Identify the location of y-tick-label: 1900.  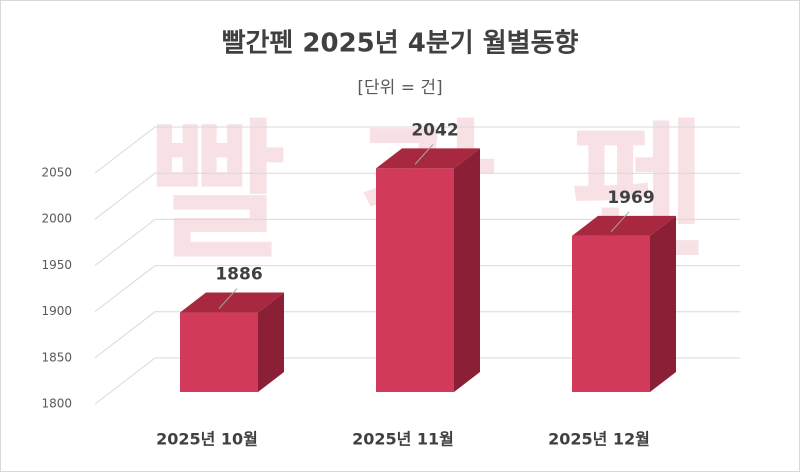
(56, 311).